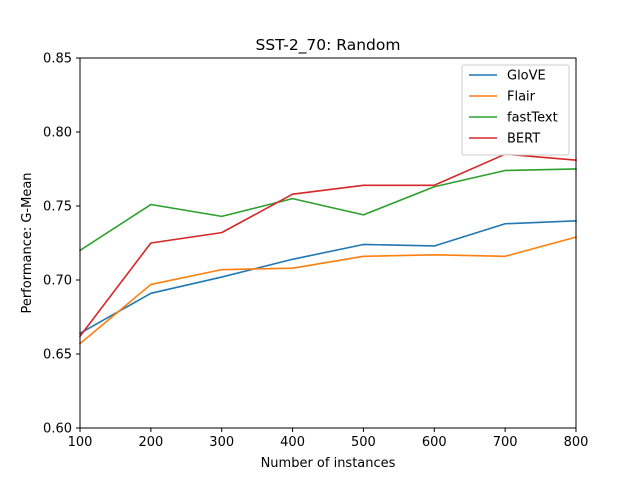 The height and width of the screenshot is (480, 640). What do you see at coordinates (80, 442) in the screenshot?
I see `x-tick-label: 100` at bounding box center [80, 442].